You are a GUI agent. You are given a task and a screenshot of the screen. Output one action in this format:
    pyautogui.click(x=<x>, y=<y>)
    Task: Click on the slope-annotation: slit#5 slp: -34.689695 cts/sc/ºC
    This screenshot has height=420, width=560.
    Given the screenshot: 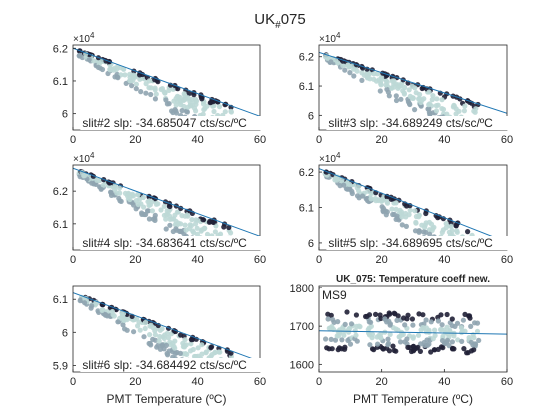 What is the action you would take?
    pyautogui.click(x=410, y=243)
    